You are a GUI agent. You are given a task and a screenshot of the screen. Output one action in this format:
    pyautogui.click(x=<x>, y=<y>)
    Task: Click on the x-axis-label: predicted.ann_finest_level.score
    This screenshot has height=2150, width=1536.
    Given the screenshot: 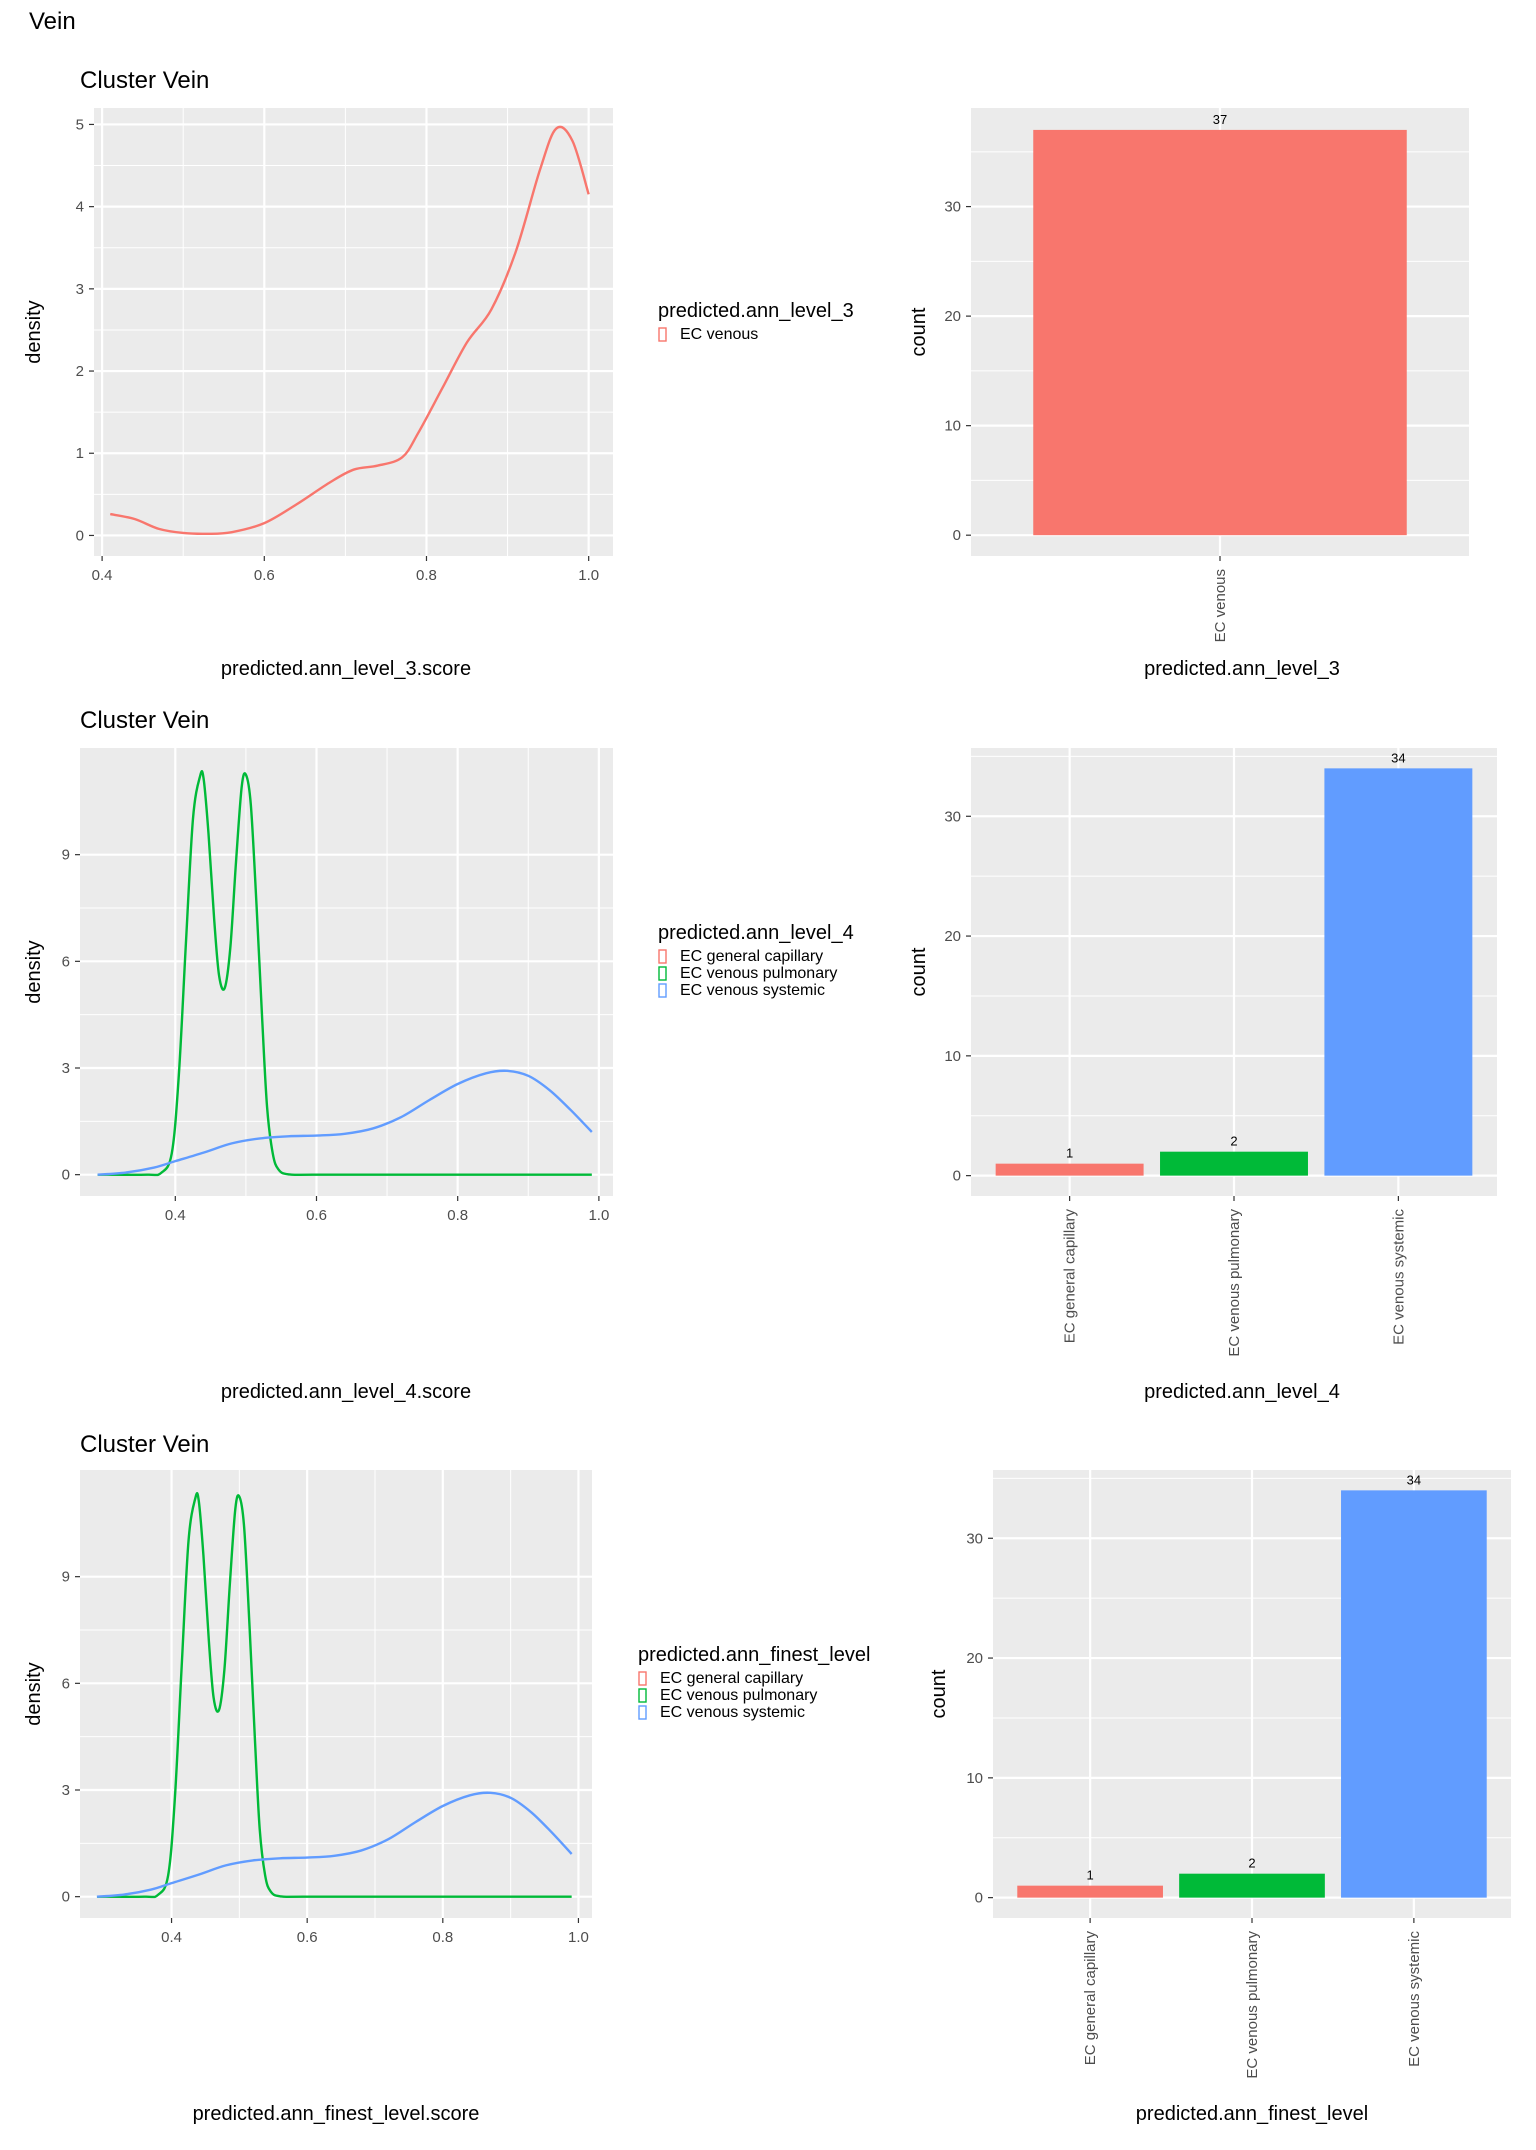 What is the action you would take?
    pyautogui.click(x=336, y=2114)
    